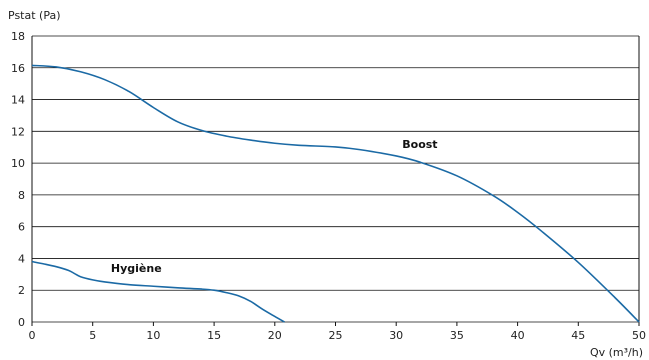 The height and width of the screenshot is (360, 649). I want to click on x-tick-label-0: 0, so click(32, 335).